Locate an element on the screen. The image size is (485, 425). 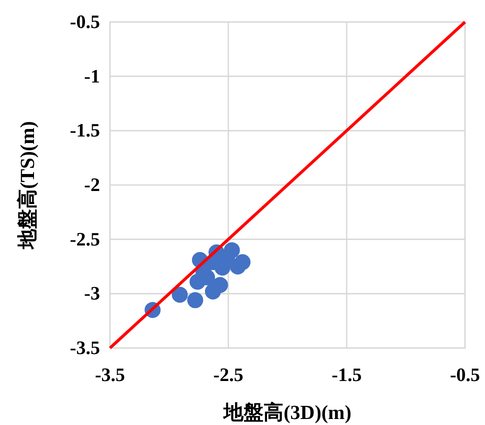
y-tick-label: -1.5 is located at coordinates (85, 131).